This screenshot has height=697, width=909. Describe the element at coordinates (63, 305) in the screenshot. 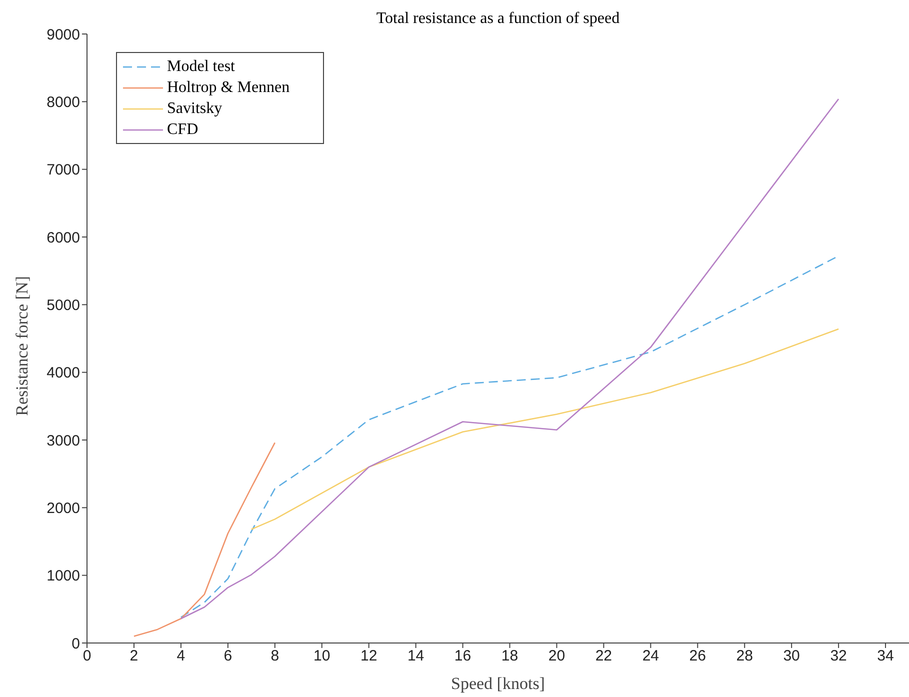

I see `y-tick-label: 5000` at that location.